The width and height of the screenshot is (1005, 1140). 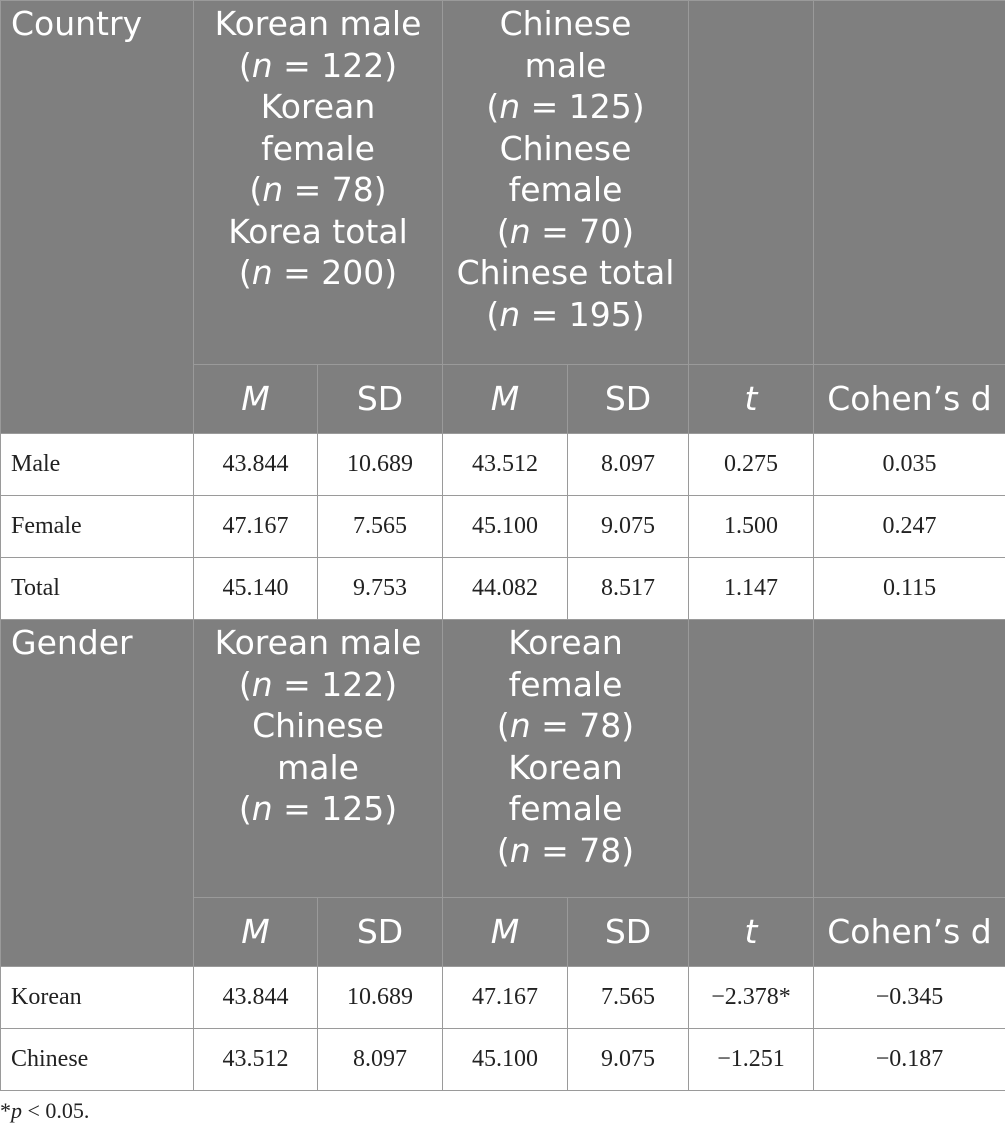 What do you see at coordinates (380, 526) in the screenshot?
I see `cell: 7.565` at bounding box center [380, 526].